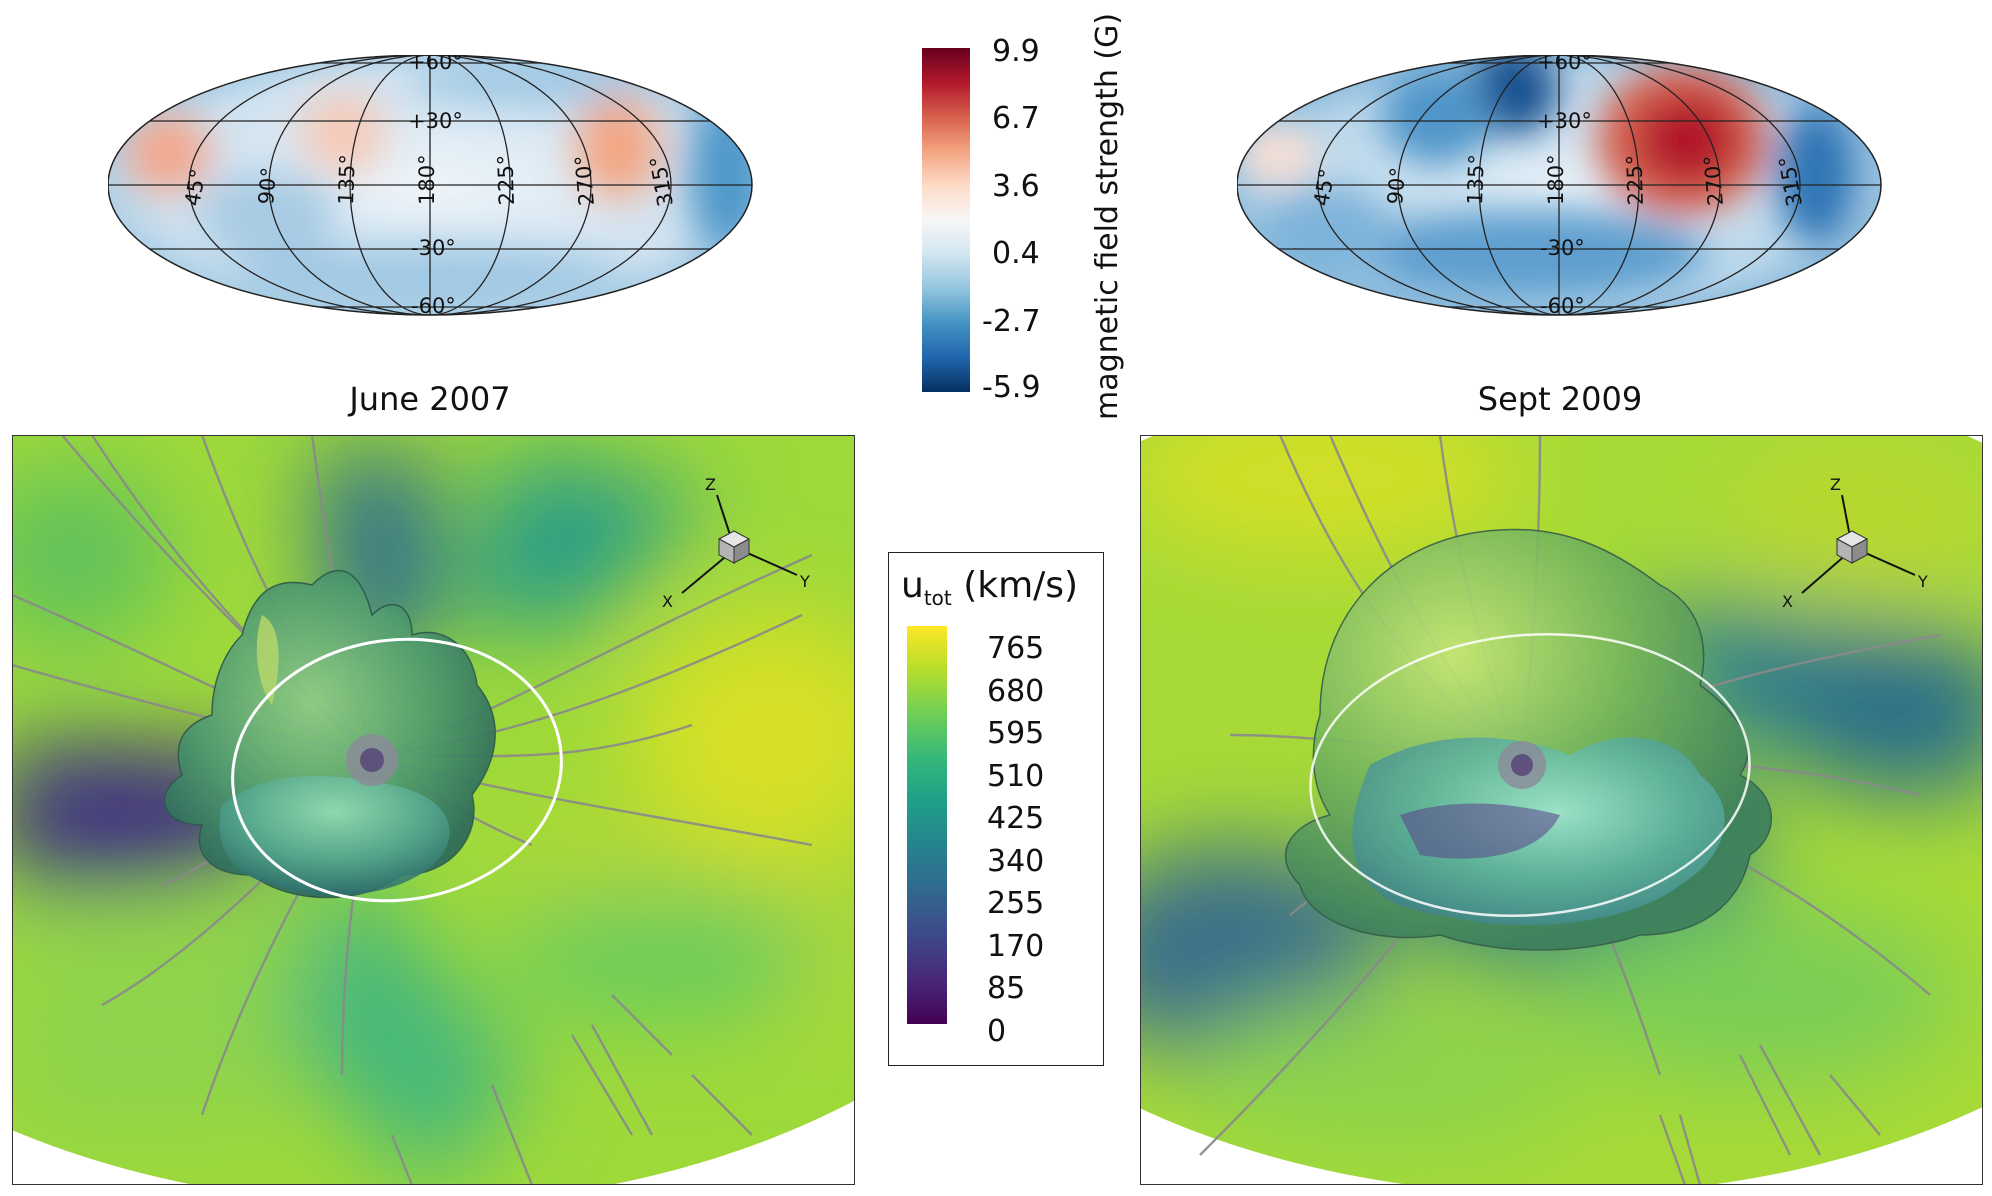 The image size is (1992, 1196). I want to click on caption-june-2007: June 2007, so click(430, 399).